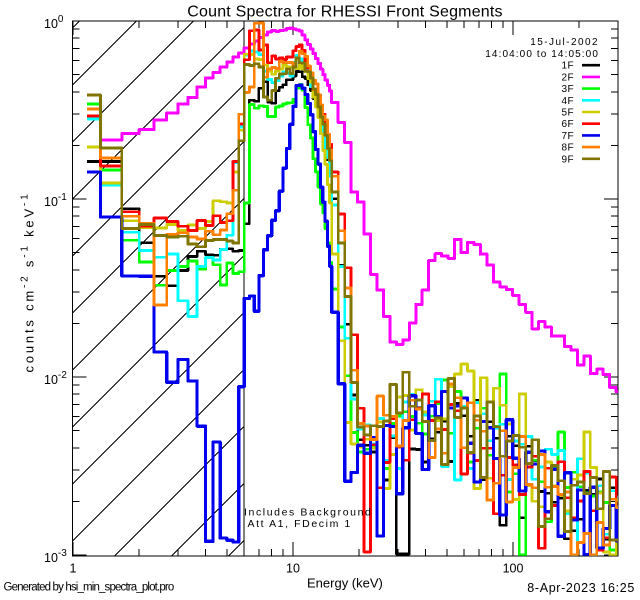 The image size is (640, 600). I want to click on svg-text: 10, so click(293, 569).